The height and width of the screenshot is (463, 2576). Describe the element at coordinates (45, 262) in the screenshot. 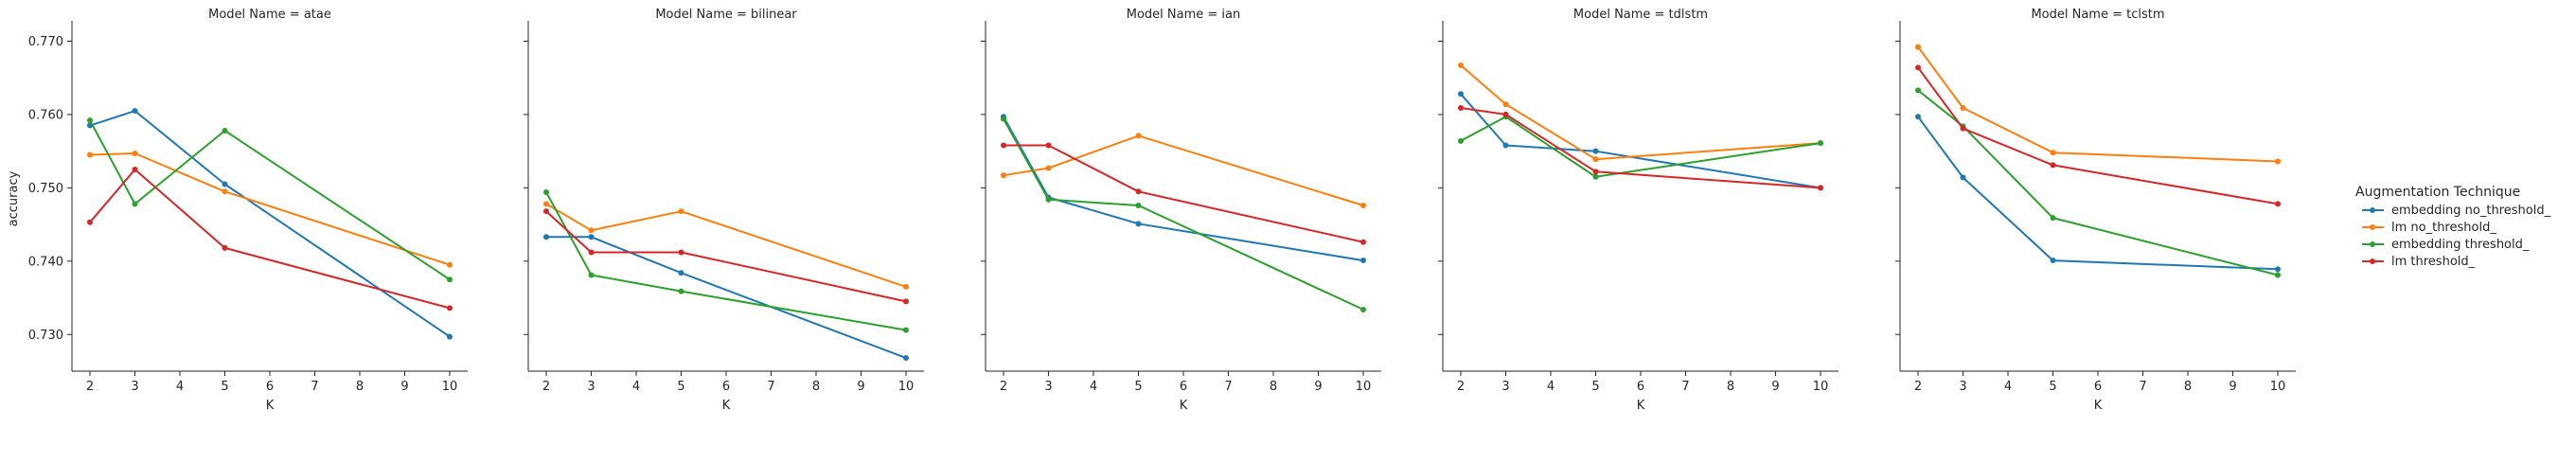

I see `y-tick-label: 0.740` at that location.